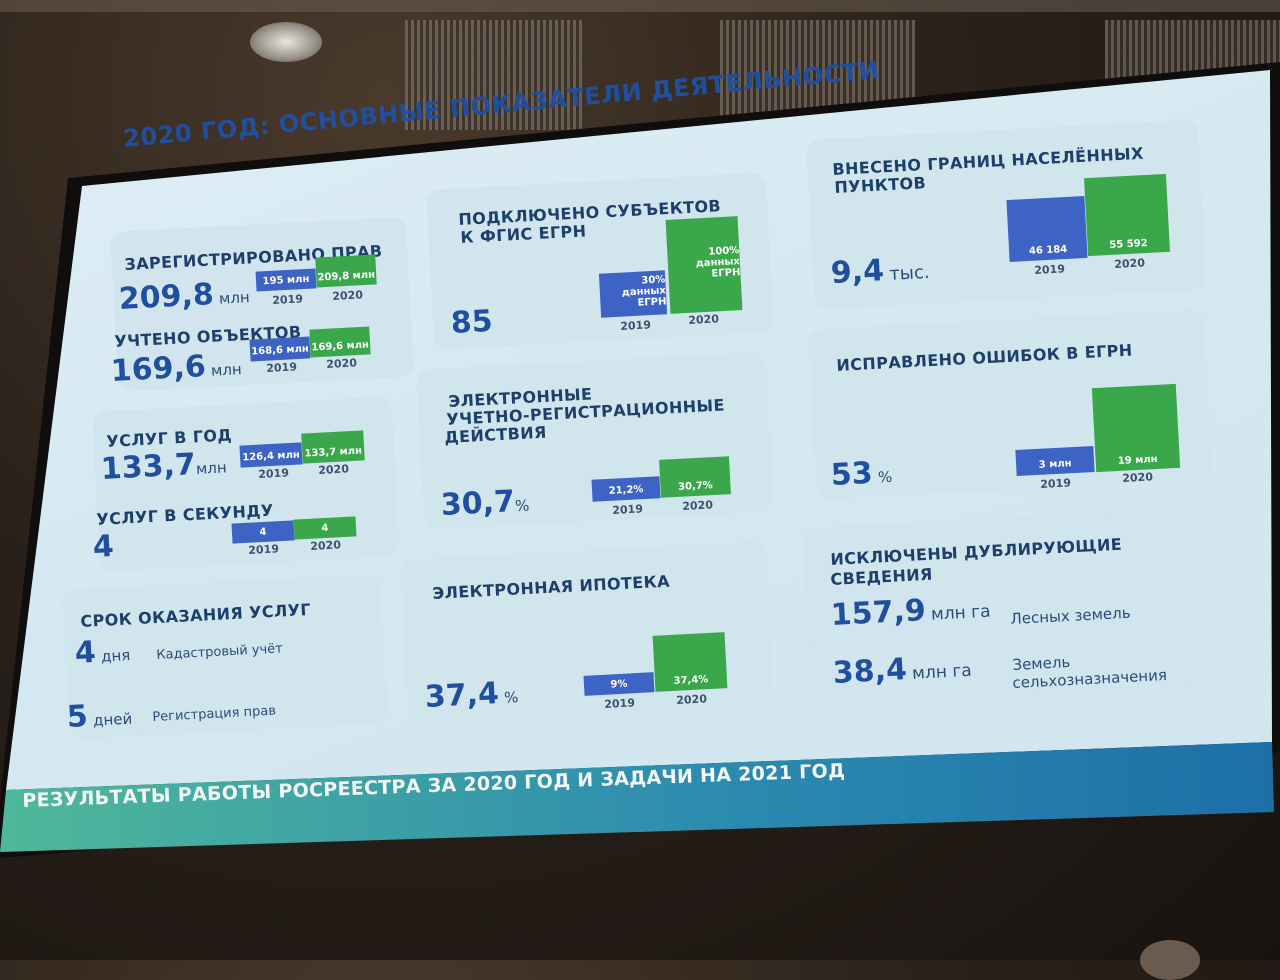 This screenshot has height=980, width=1280. I want to click on services-second-year-2019: 2019, so click(264, 549).